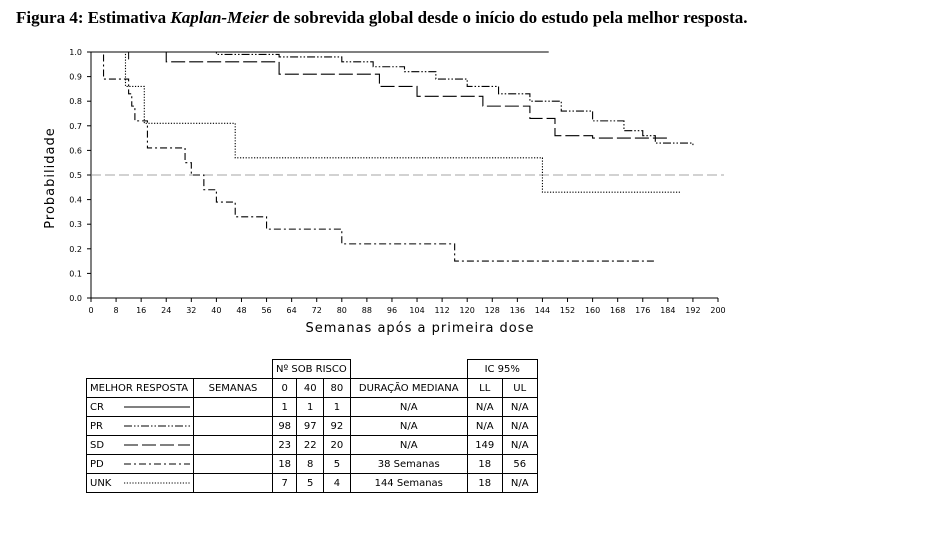  I want to click on row-n40: 97, so click(310, 426).